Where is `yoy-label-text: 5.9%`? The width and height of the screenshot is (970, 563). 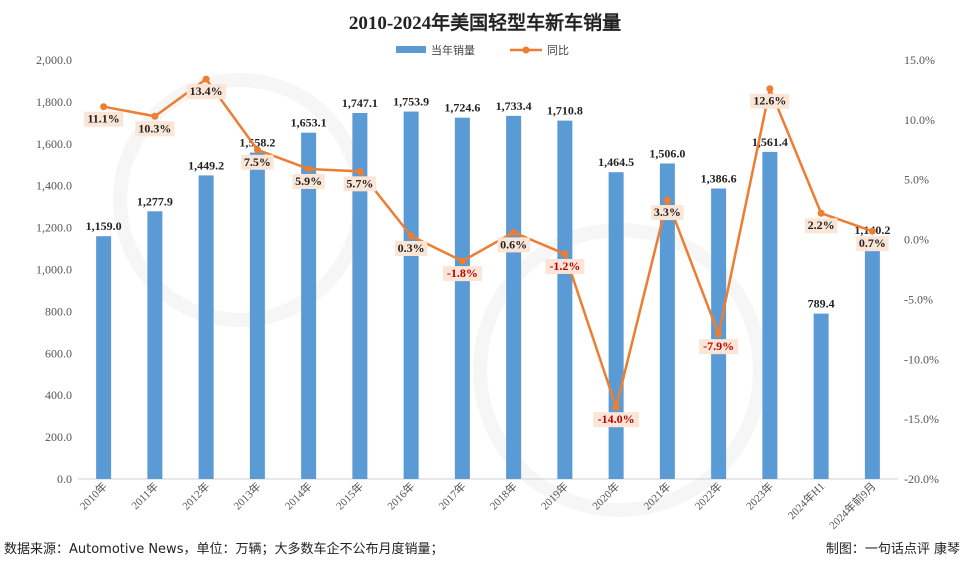 yoy-label-text: 5.9% is located at coordinates (308, 181).